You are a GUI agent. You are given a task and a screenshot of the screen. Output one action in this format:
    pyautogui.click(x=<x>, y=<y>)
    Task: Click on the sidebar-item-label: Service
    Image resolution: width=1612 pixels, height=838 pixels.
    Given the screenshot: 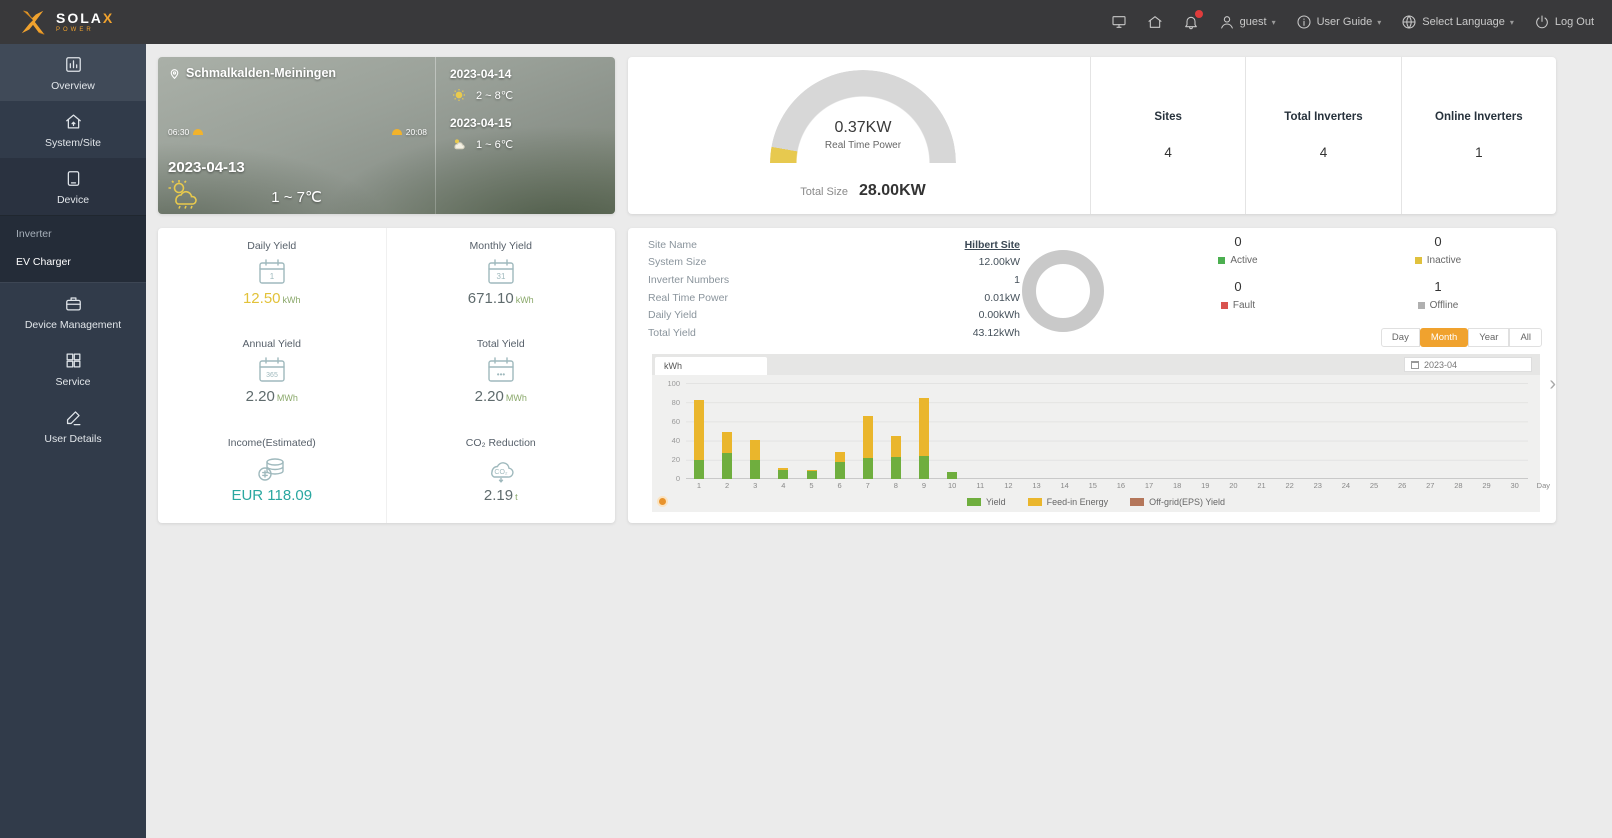 What is the action you would take?
    pyautogui.click(x=73, y=382)
    